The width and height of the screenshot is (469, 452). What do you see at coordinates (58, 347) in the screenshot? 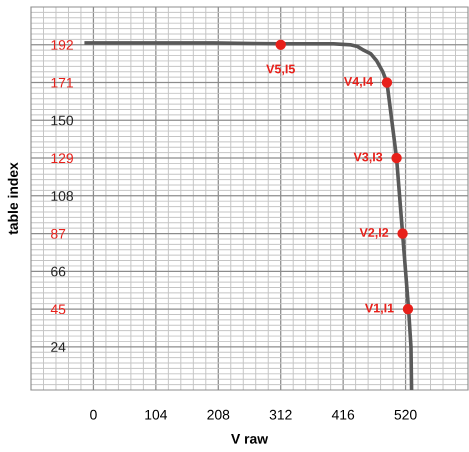
I see `y-tick-label: 24` at bounding box center [58, 347].